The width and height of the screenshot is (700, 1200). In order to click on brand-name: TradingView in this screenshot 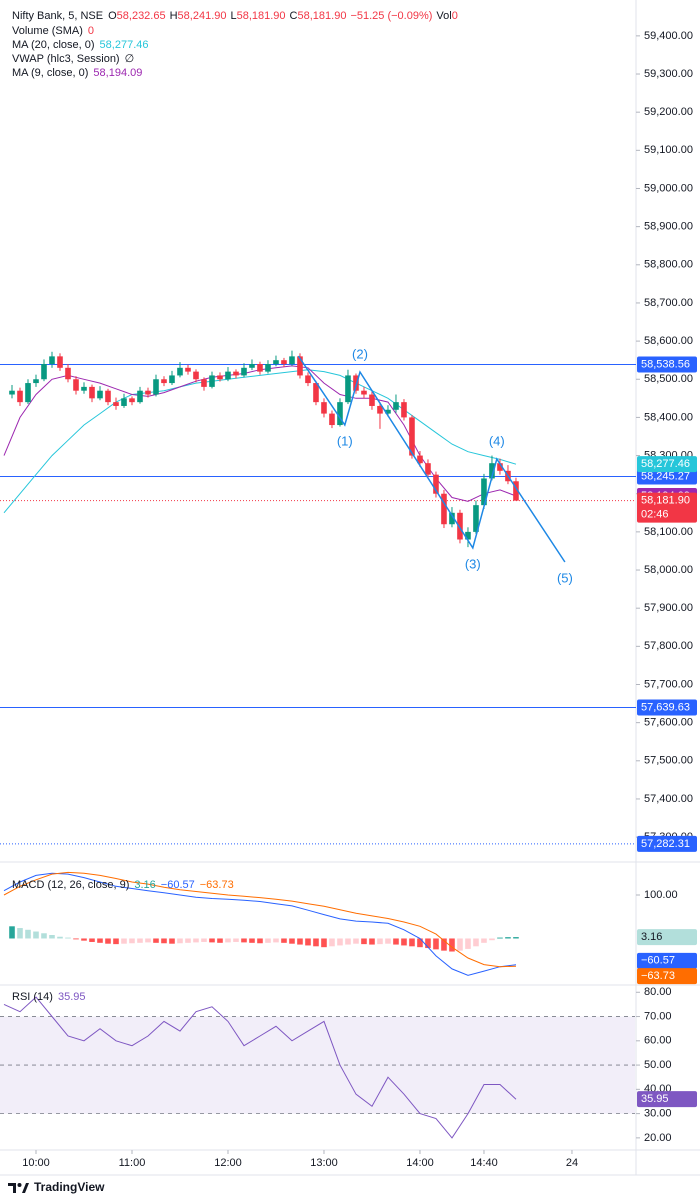, I will do `click(69, 1187)`.